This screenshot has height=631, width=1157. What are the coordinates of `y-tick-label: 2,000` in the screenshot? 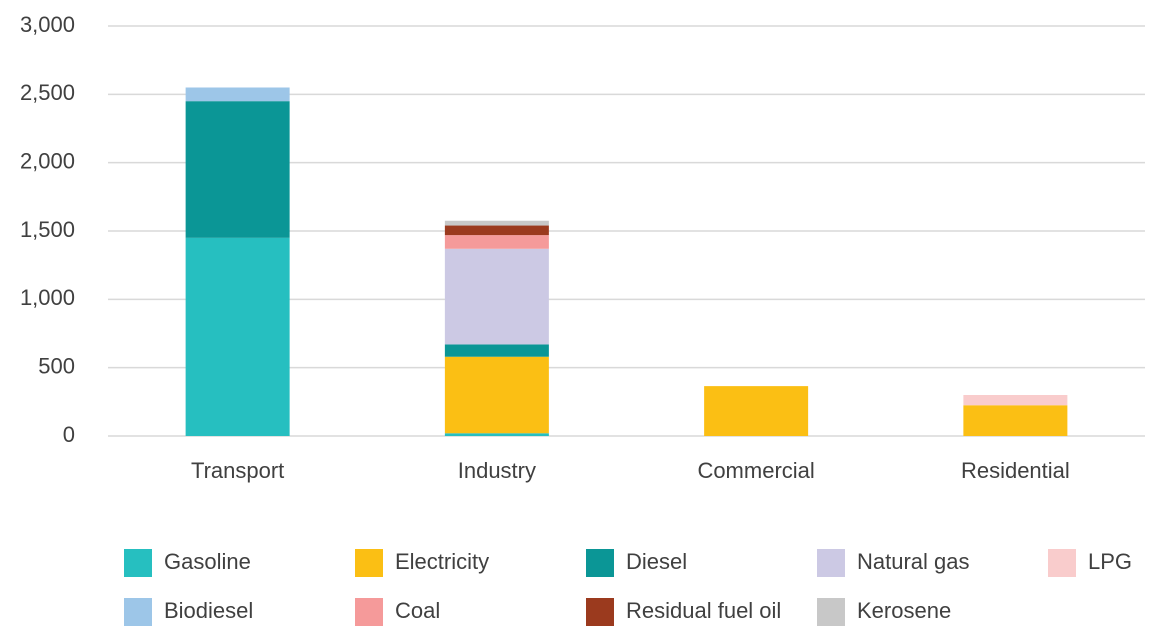 It's located at (47, 160).